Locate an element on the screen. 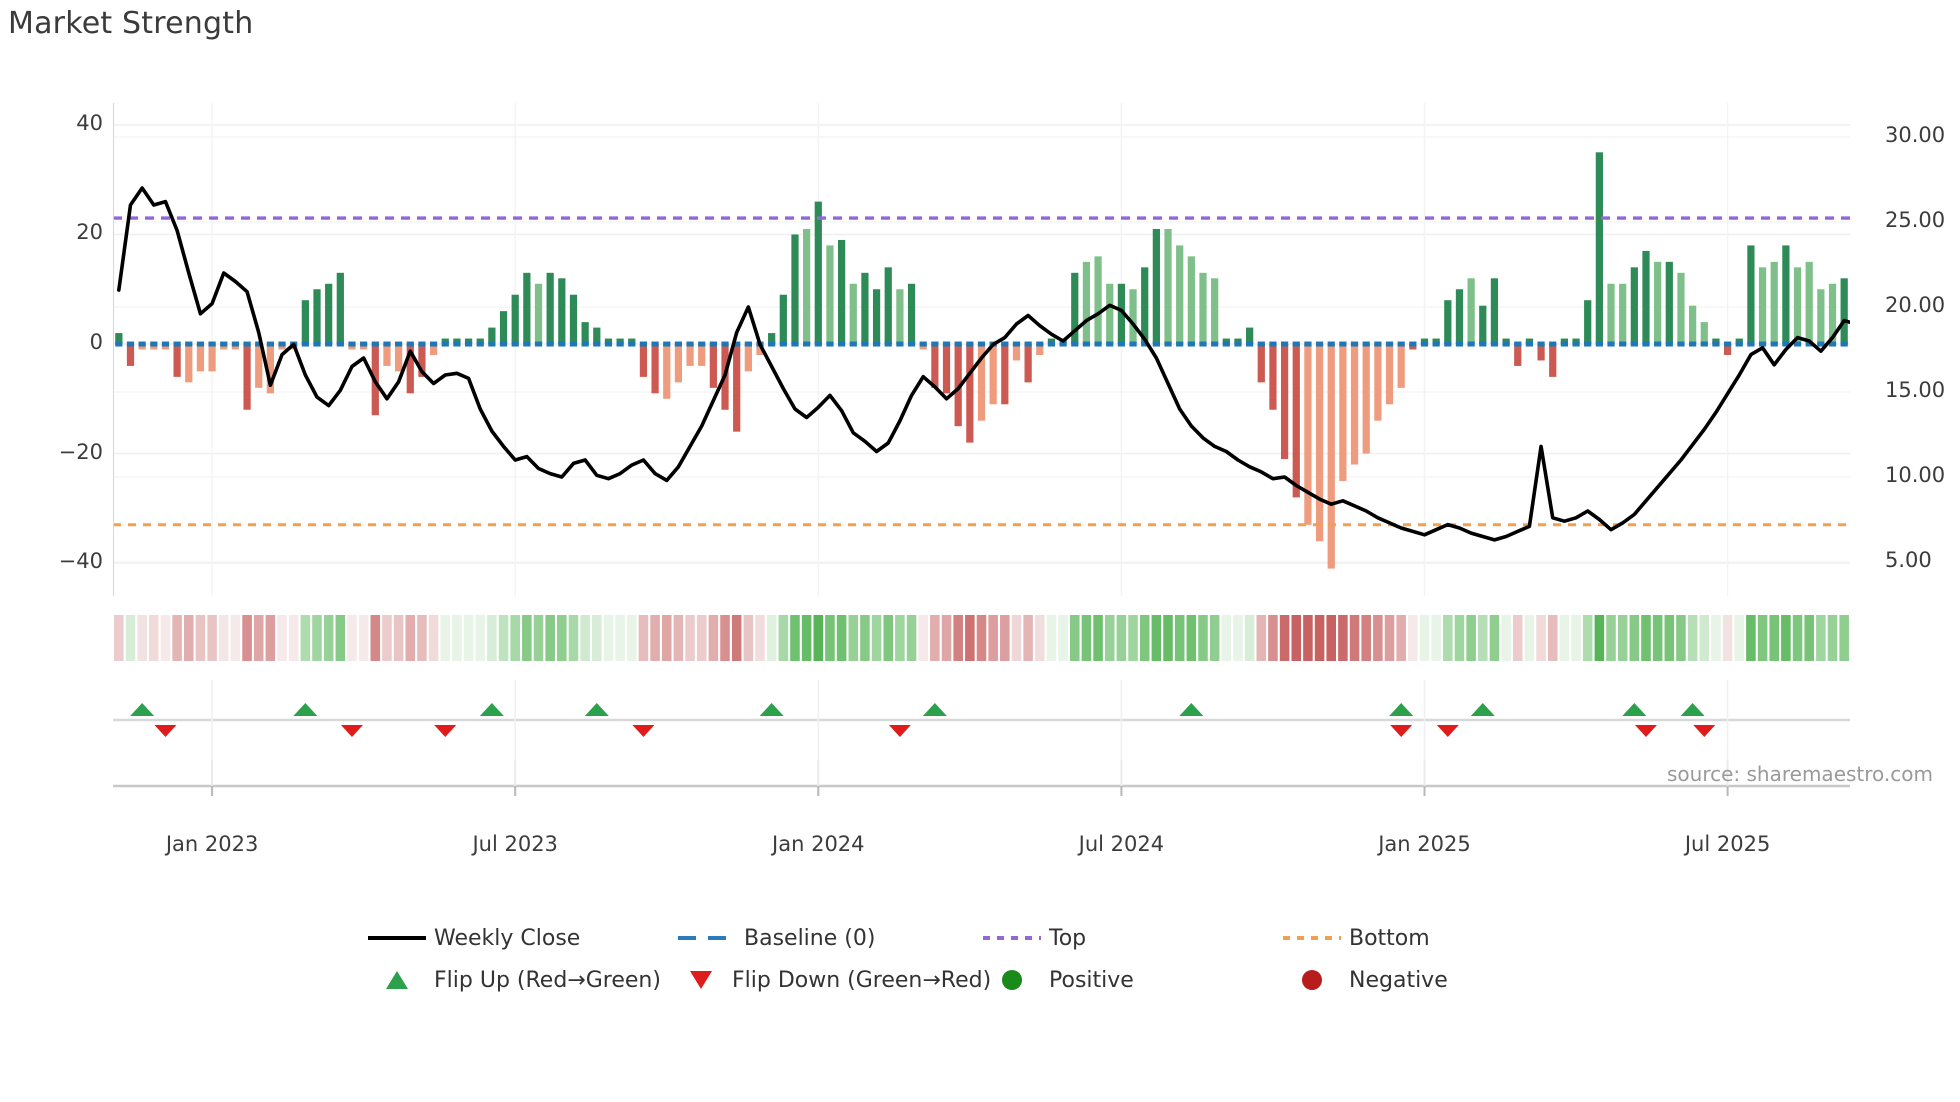  legend-item: Baseline (0) is located at coordinates (822, 938).